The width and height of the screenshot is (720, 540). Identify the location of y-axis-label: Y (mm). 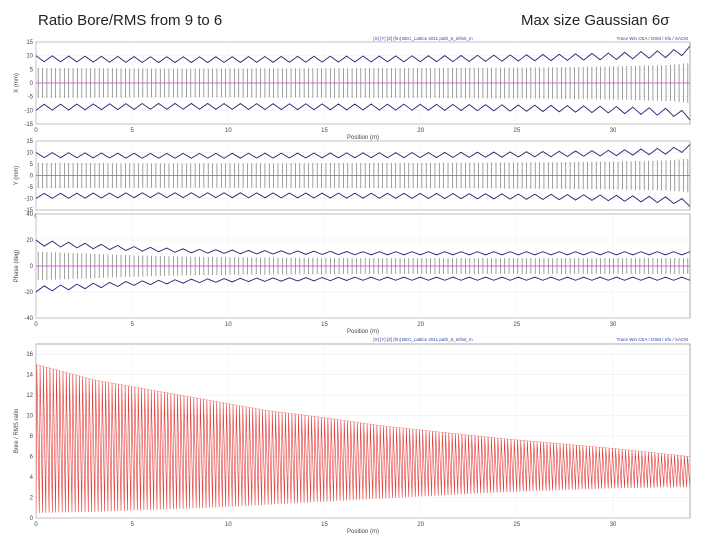
(17, 176).